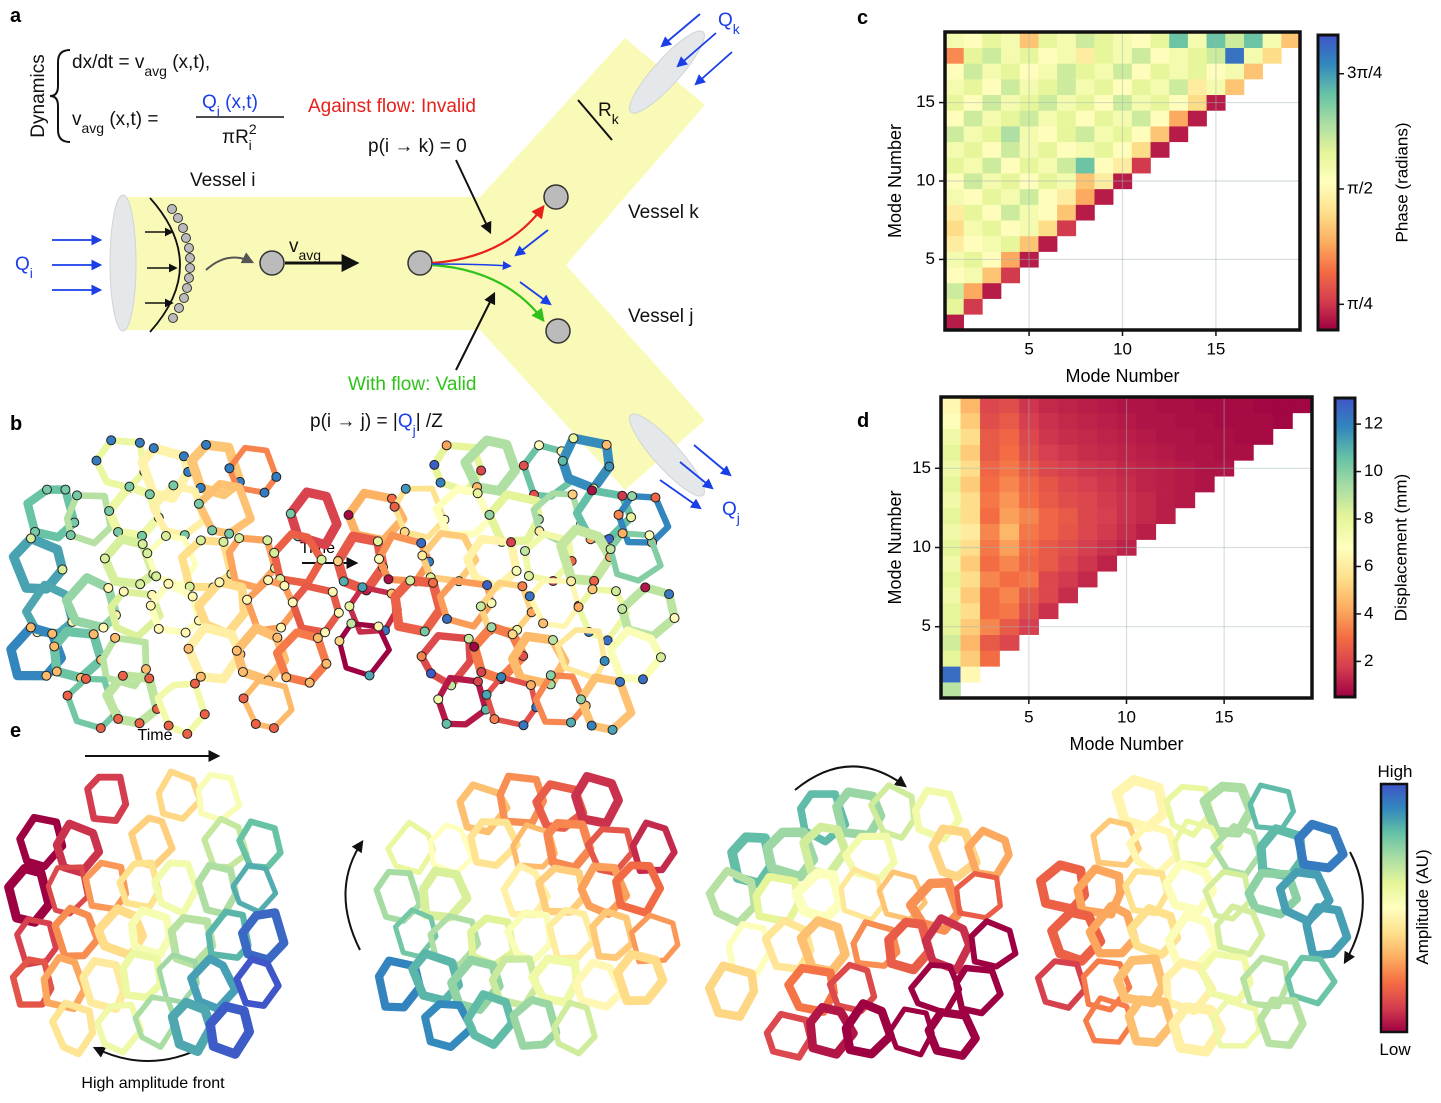 The image size is (1441, 1103). What do you see at coordinates (1373, 470) in the screenshot?
I see `colorbar-tick-label: 10` at bounding box center [1373, 470].